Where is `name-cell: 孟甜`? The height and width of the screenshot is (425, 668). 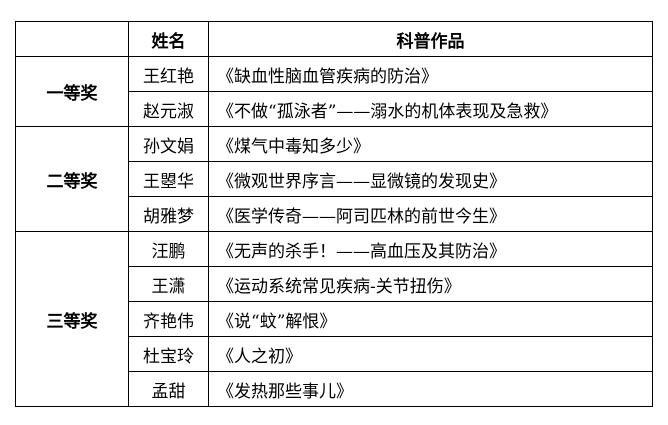
name-cell: 孟甜 is located at coordinates (168, 389).